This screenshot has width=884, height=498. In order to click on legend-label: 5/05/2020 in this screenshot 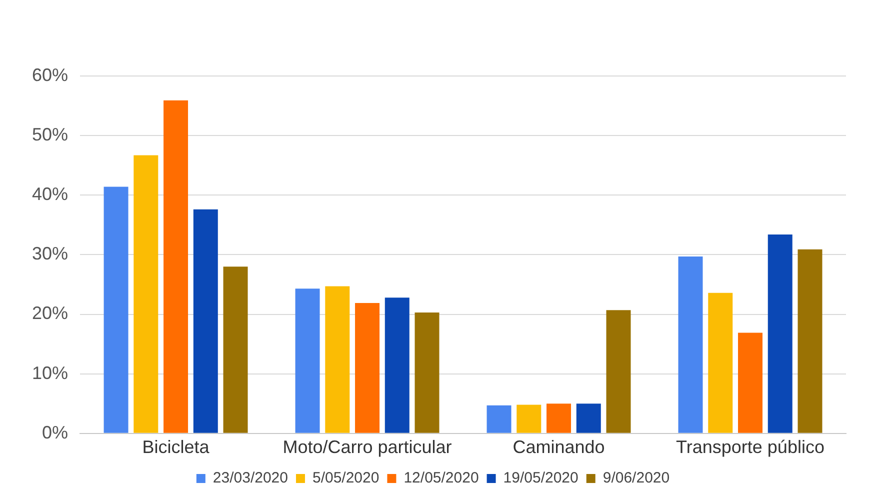, I will do `click(346, 478)`.